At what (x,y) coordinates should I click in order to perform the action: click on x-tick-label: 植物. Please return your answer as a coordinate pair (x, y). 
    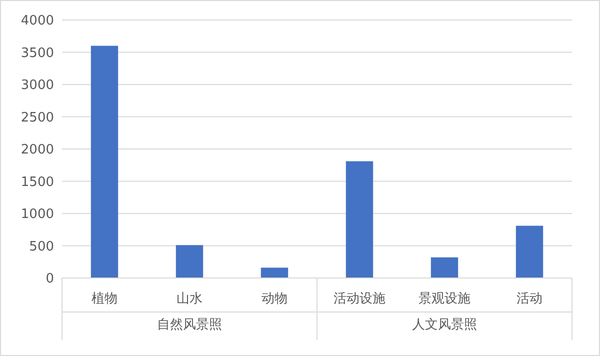
    Looking at the image, I should click on (105, 299).